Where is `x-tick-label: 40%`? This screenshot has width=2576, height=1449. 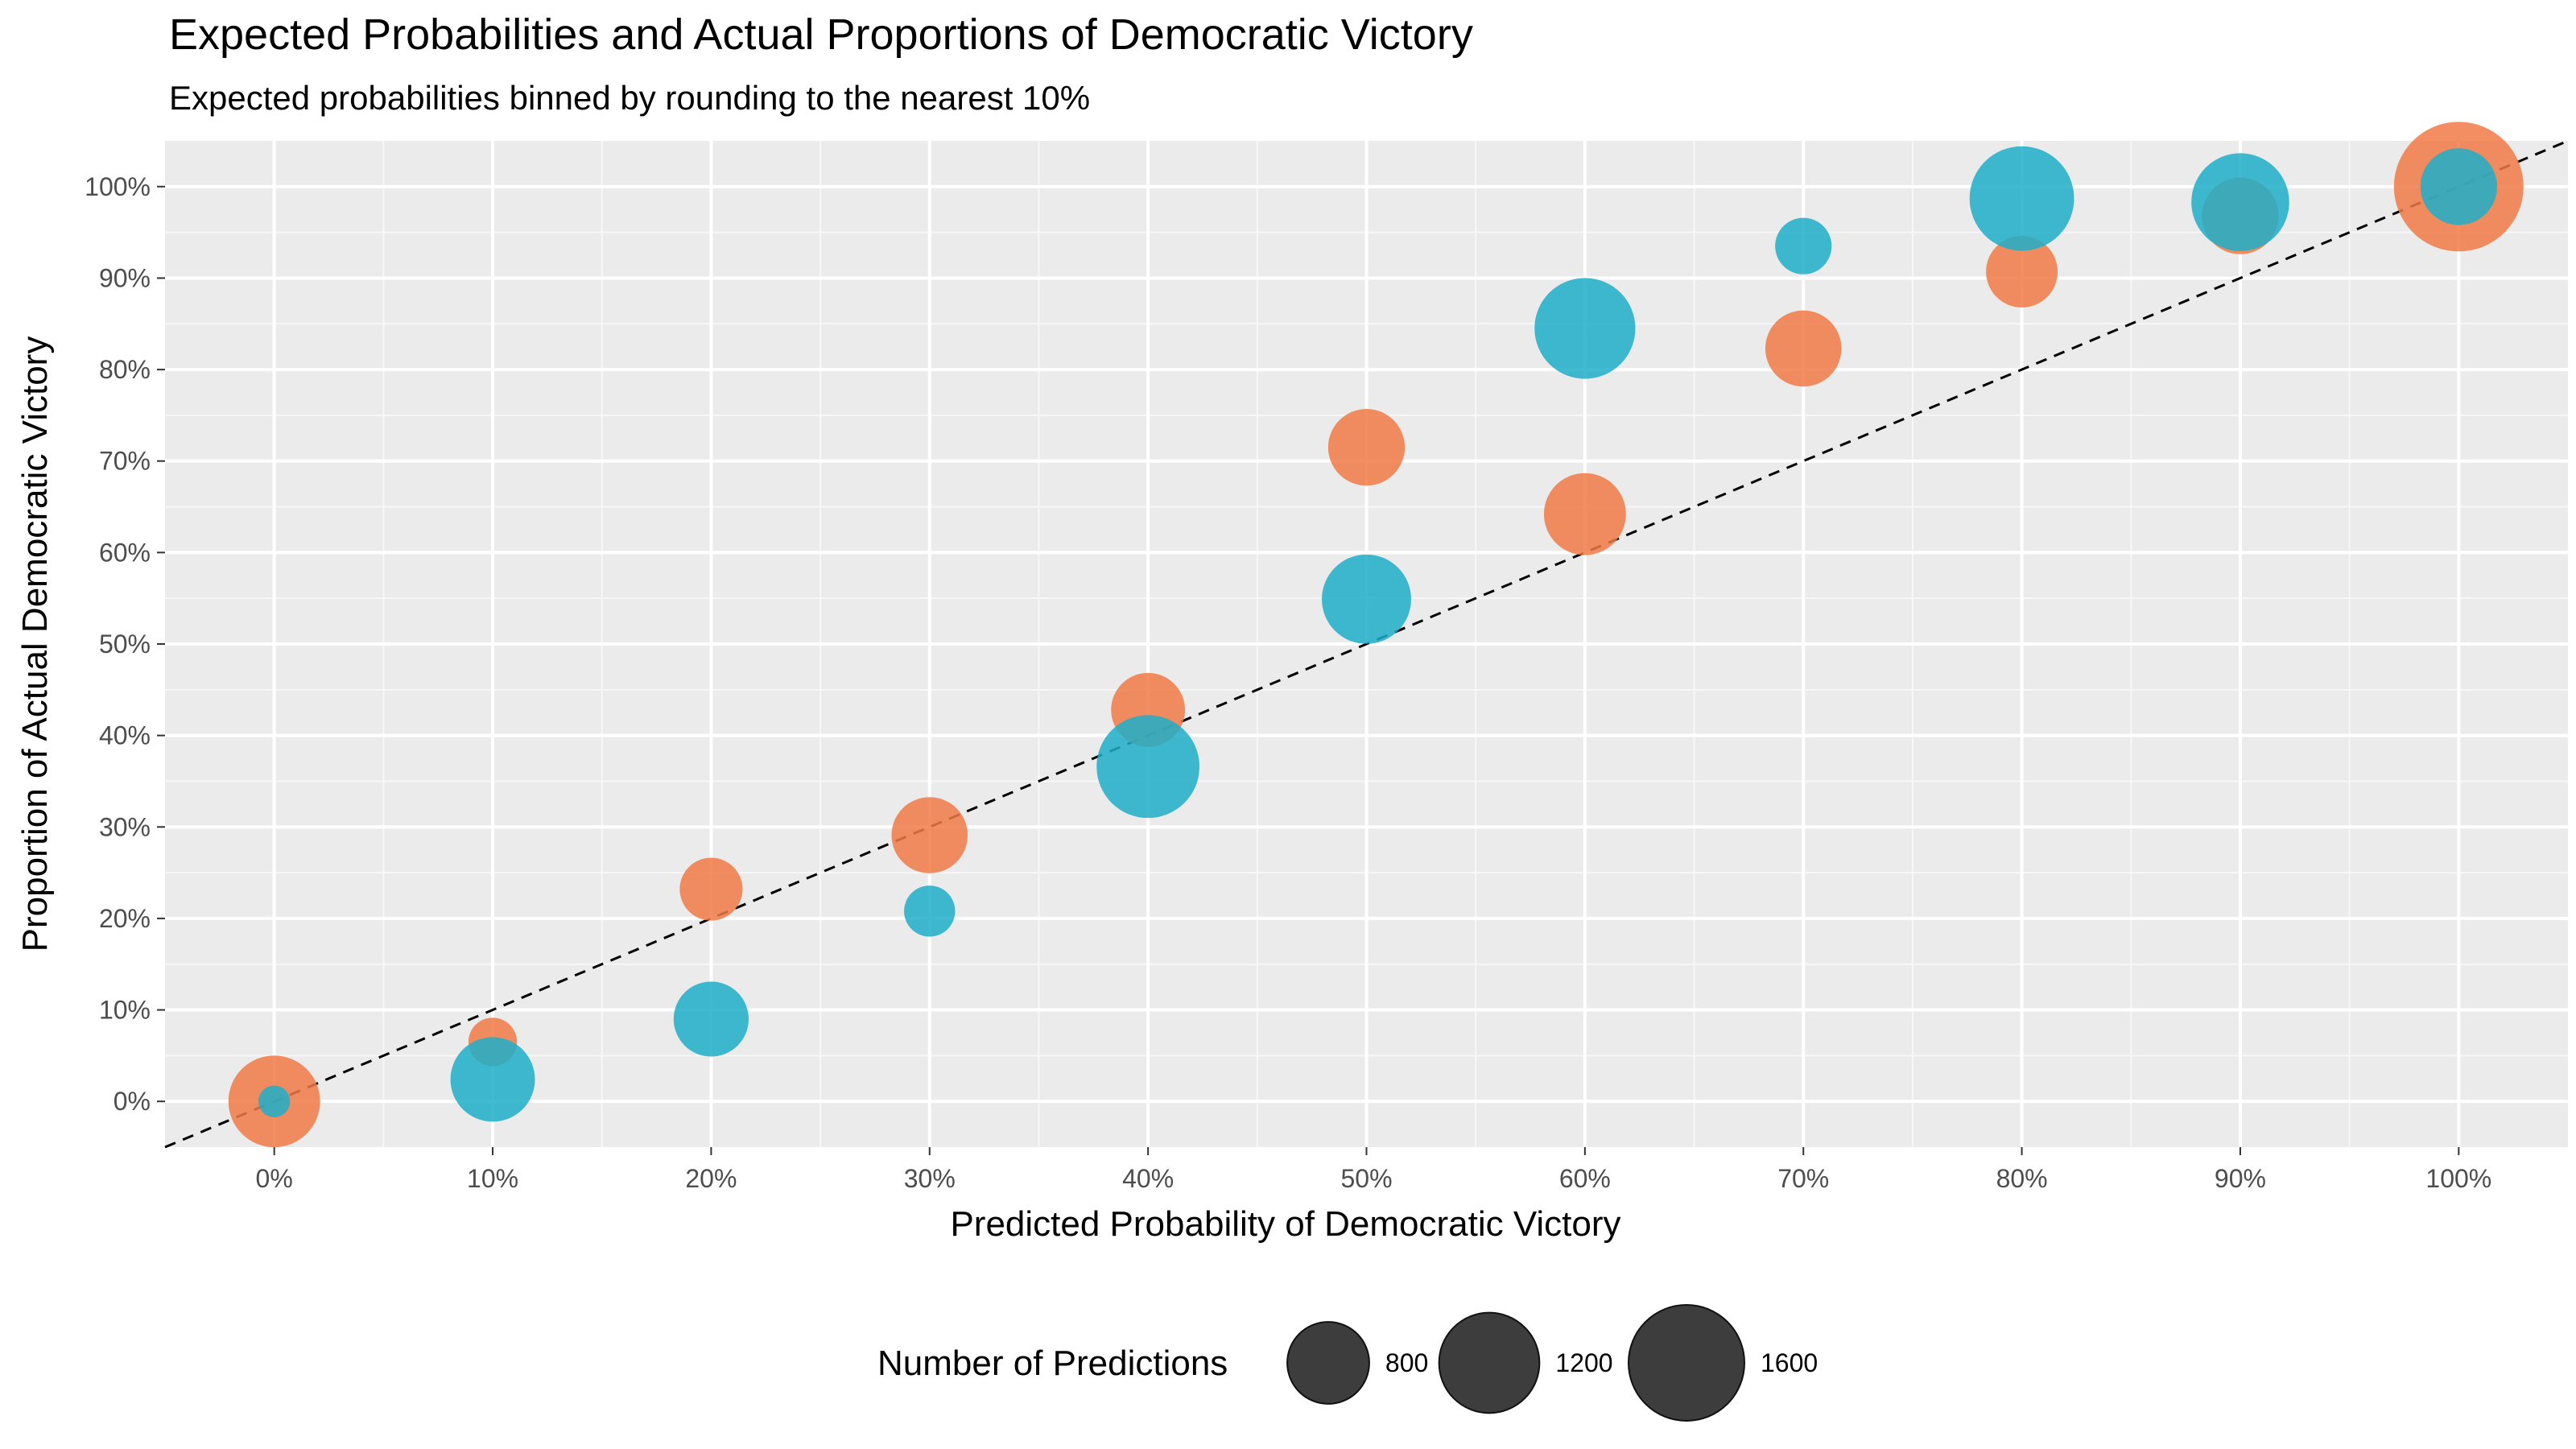
x-tick-label: 40% is located at coordinates (1148, 1178).